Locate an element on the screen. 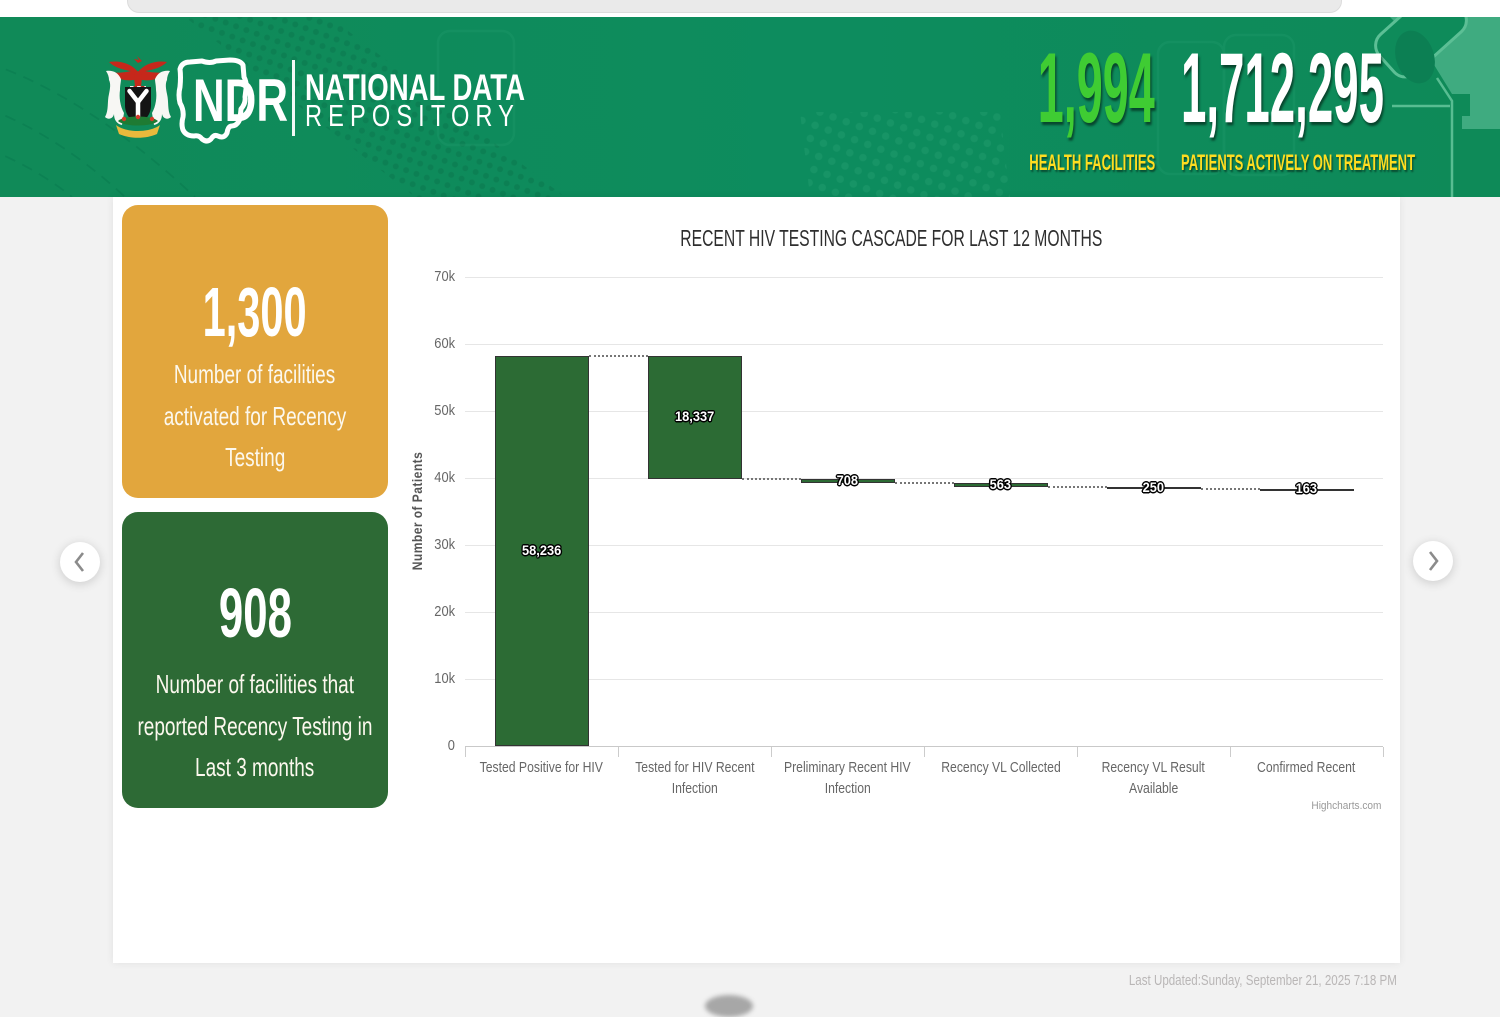 Image resolution: width=1500 pixels, height=1017 pixels. bar-data-label: 18,337 is located at coordinates (694, 417).